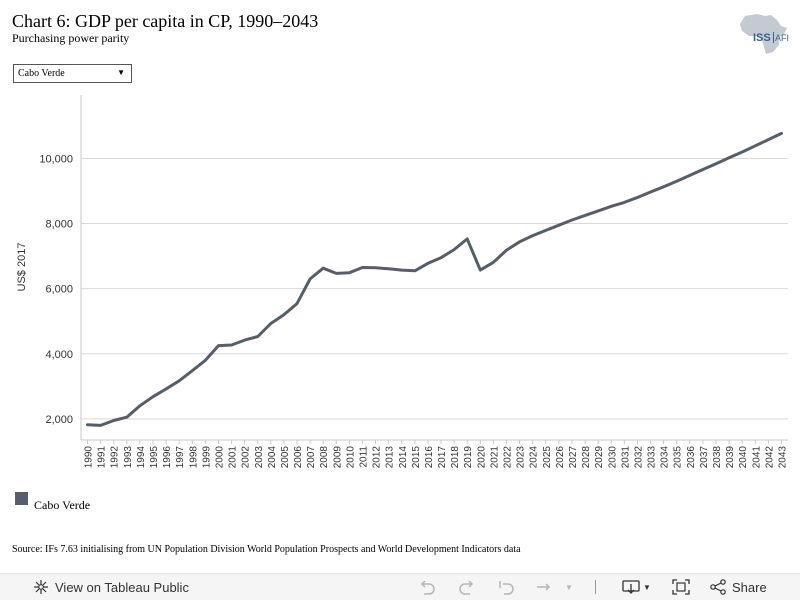  I want to click on share-icon, so click(718, 587).